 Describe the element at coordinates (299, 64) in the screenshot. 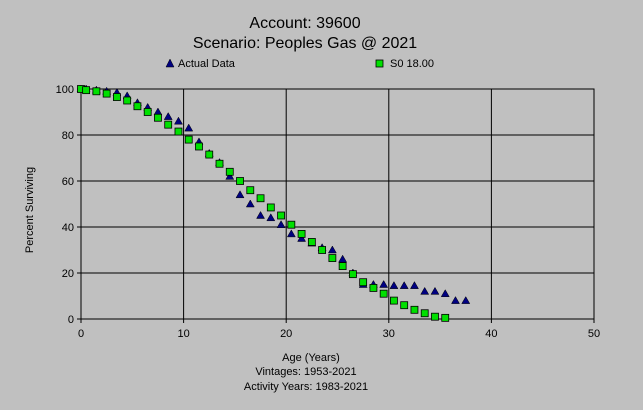

I see `legend: Actual Data S0 18.00` at that location.